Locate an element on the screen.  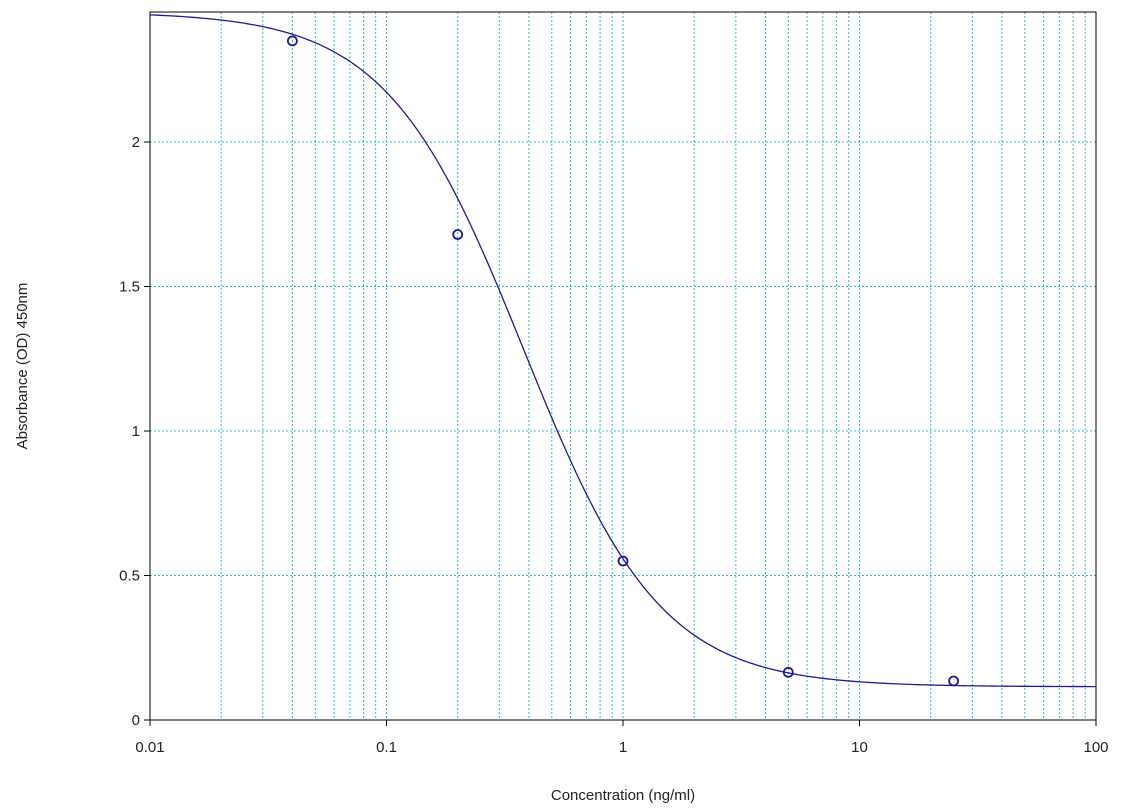
y-axis-title: Absorbance (OD) 450nm is located at coordinates (22, 366).